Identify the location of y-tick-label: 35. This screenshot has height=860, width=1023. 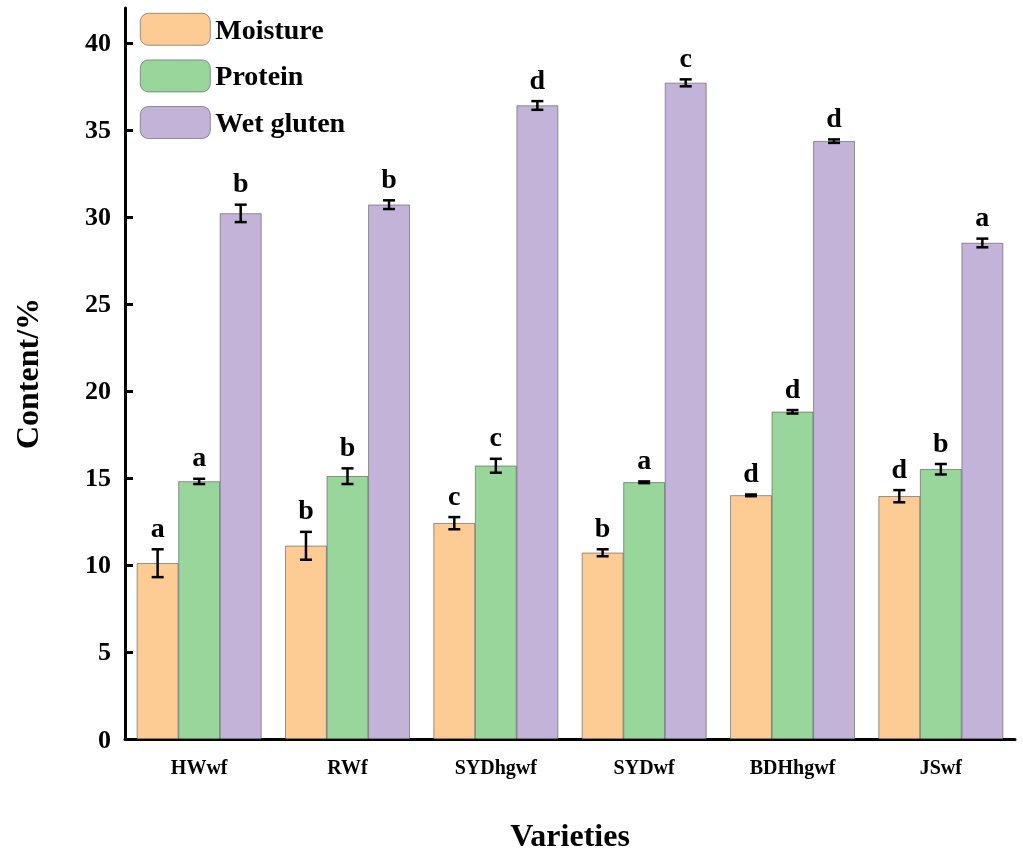
(98, 130).